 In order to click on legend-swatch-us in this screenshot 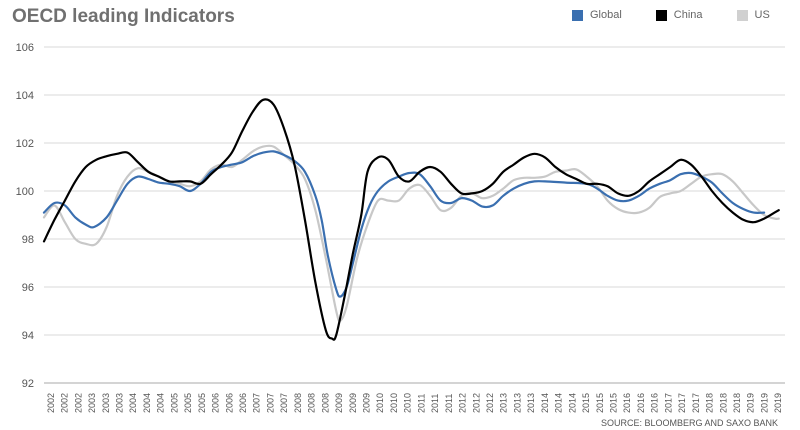, I will do `click(742, 15)`.